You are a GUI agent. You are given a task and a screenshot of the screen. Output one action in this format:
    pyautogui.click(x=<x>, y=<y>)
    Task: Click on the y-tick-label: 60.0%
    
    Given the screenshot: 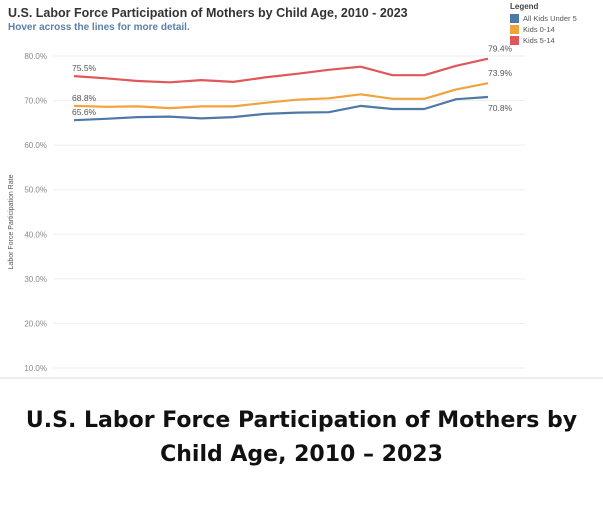 What is the action you would take?
    pyautogui.click(x=35, y=145)
    